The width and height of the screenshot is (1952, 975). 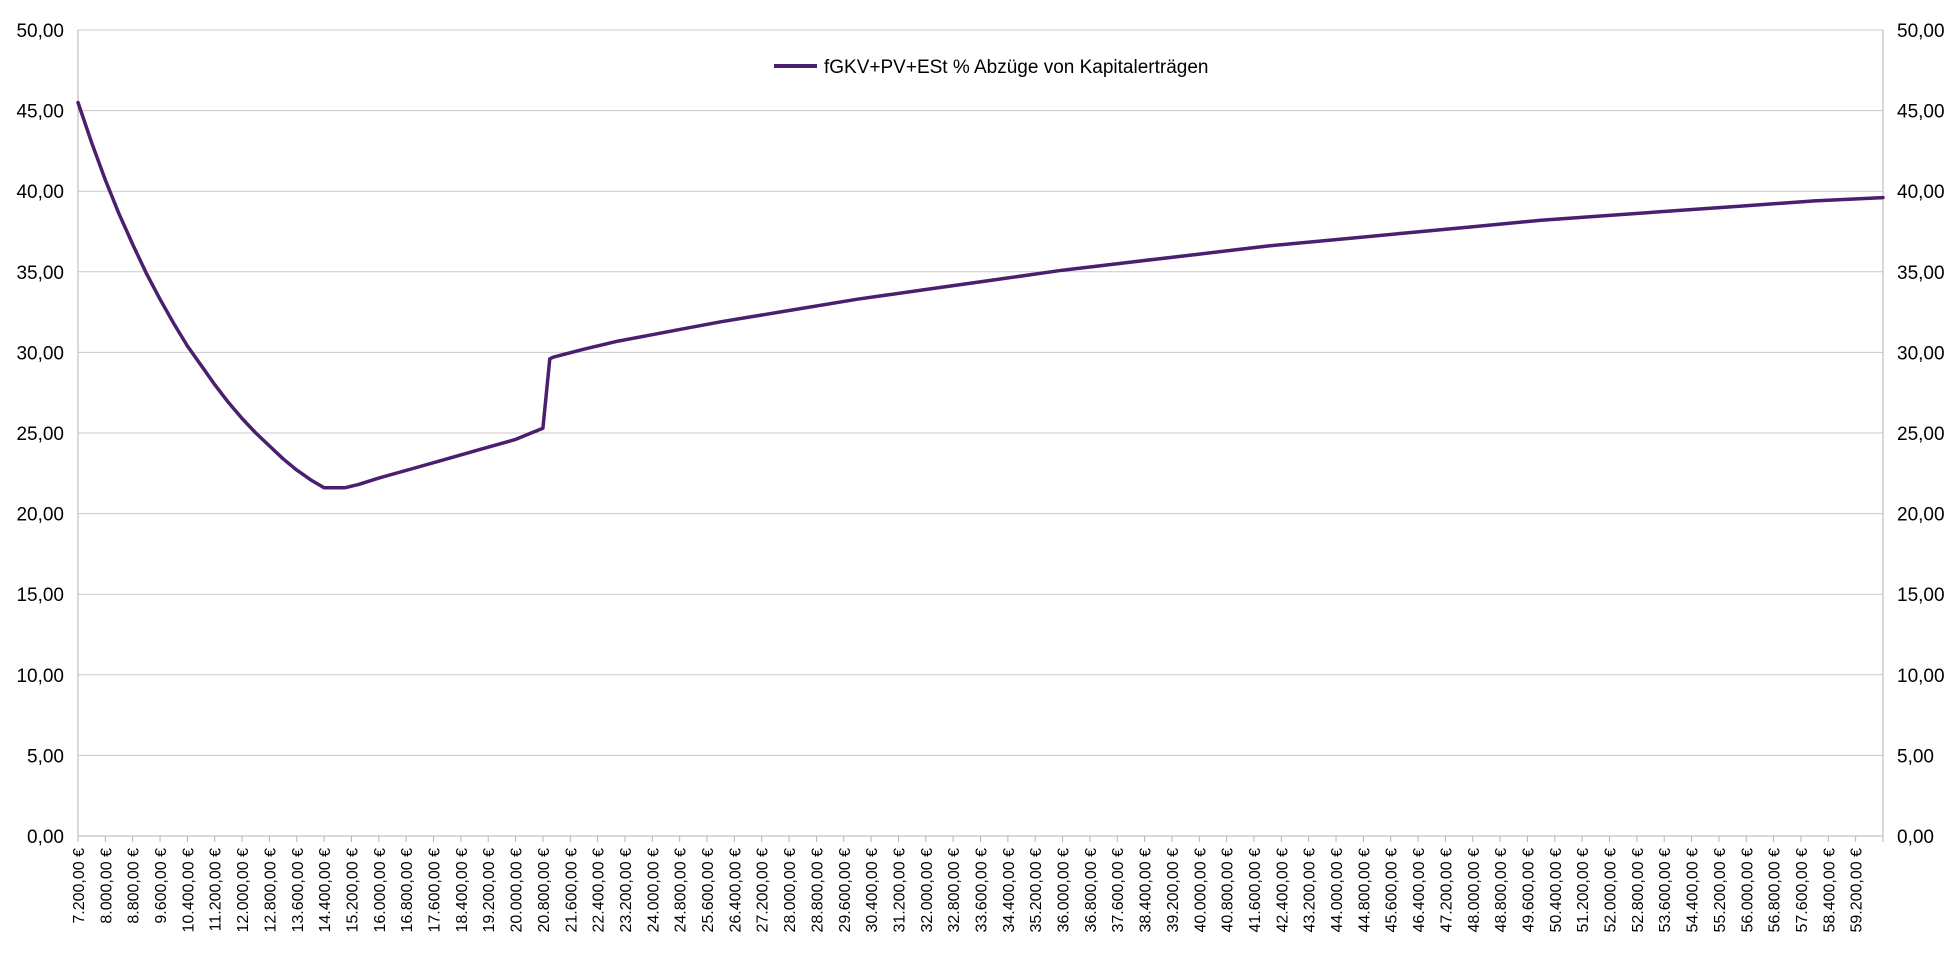 I want to click on y-tick-label: 5,00, so click(x=45, y=756).